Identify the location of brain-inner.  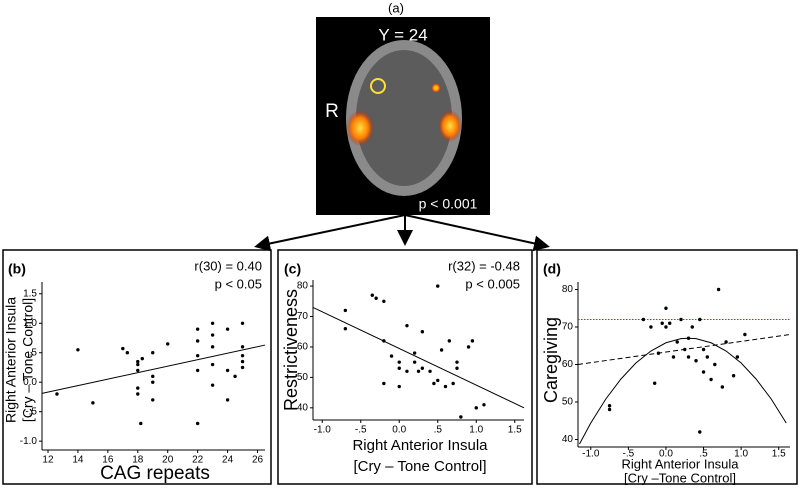
(404, 118).